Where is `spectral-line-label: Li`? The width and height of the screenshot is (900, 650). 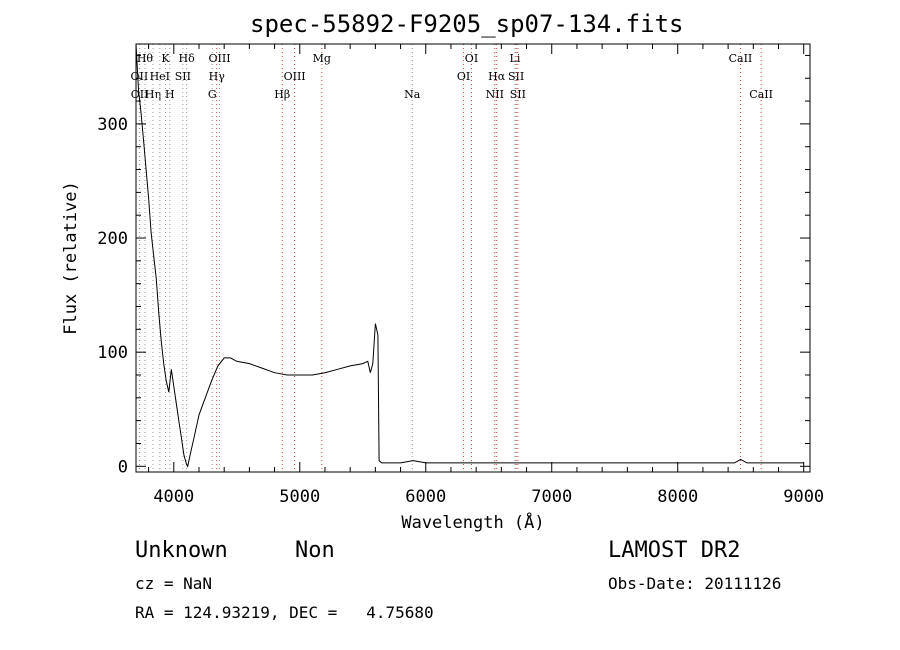
spectral-line-label: Li is located at coordinates (515, 58).